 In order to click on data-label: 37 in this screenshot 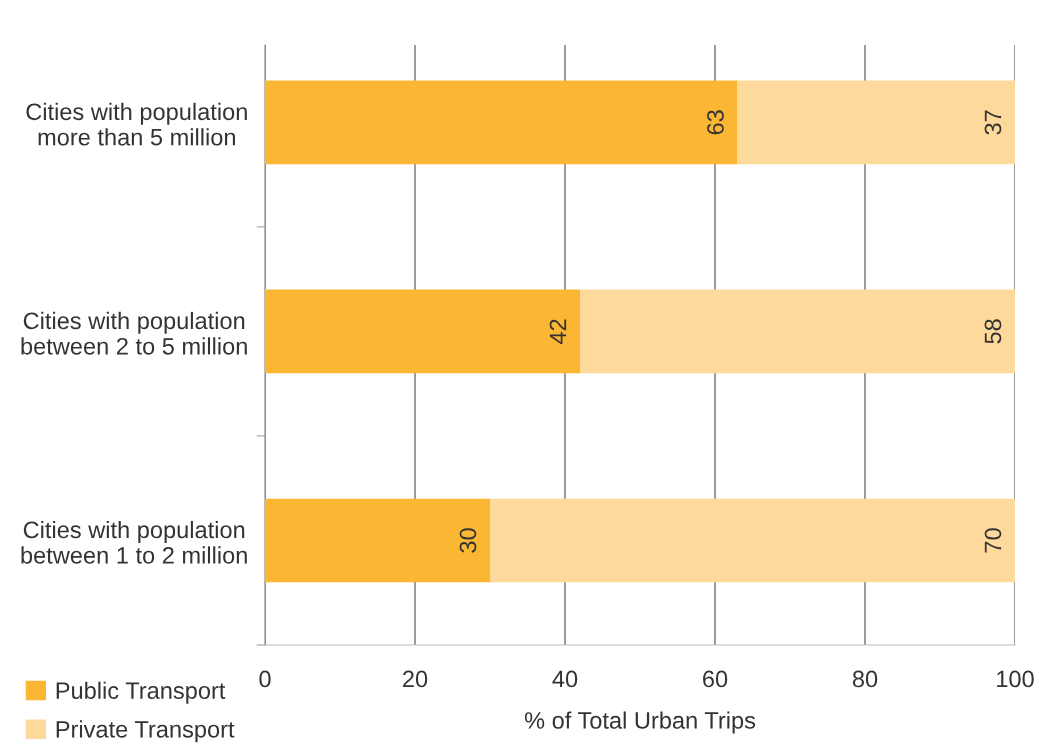, I will do `click(993, 122)`.